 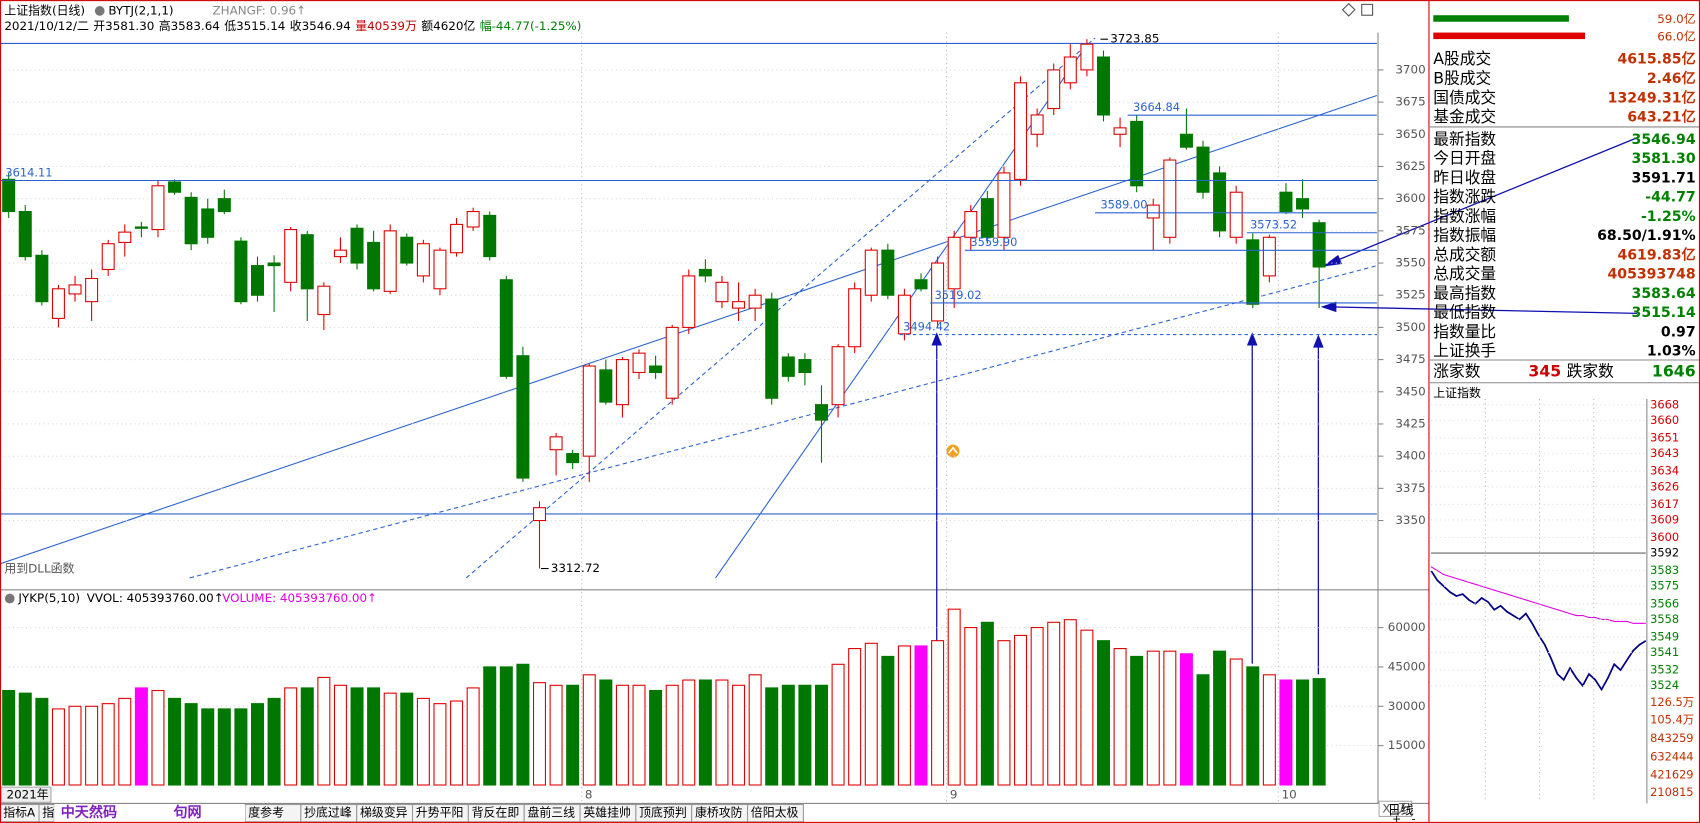 What do you see at coordinates (1407, 706) in the screenshot?
I see `volume-tick-label: 30000` at bounding box center [1407, 706].